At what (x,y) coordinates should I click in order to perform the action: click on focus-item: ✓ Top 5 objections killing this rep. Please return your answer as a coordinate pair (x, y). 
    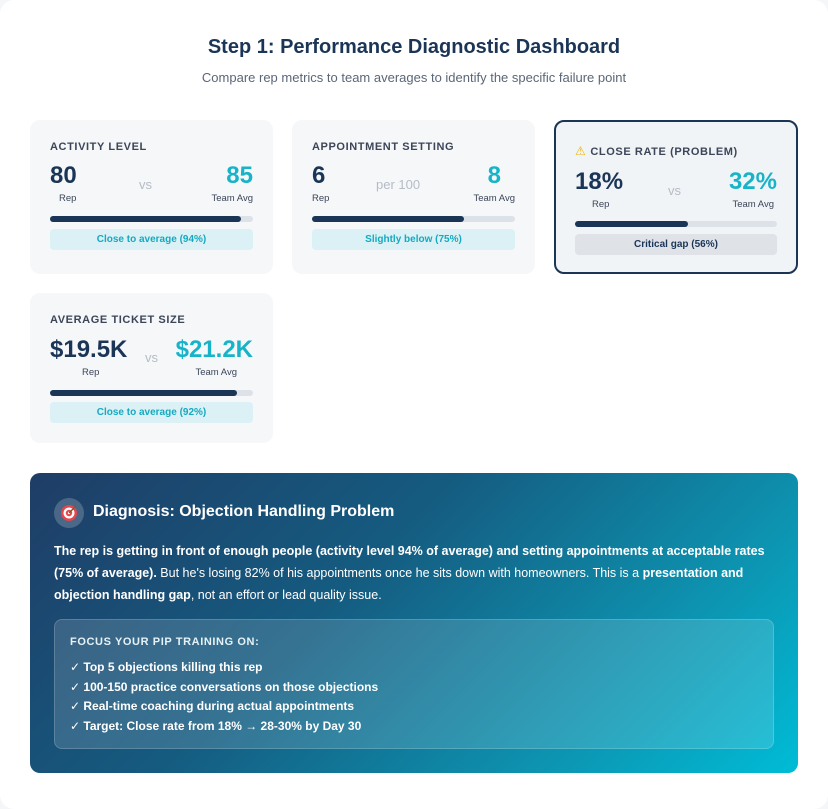
    Looking at the image, I should click on (166, 667).